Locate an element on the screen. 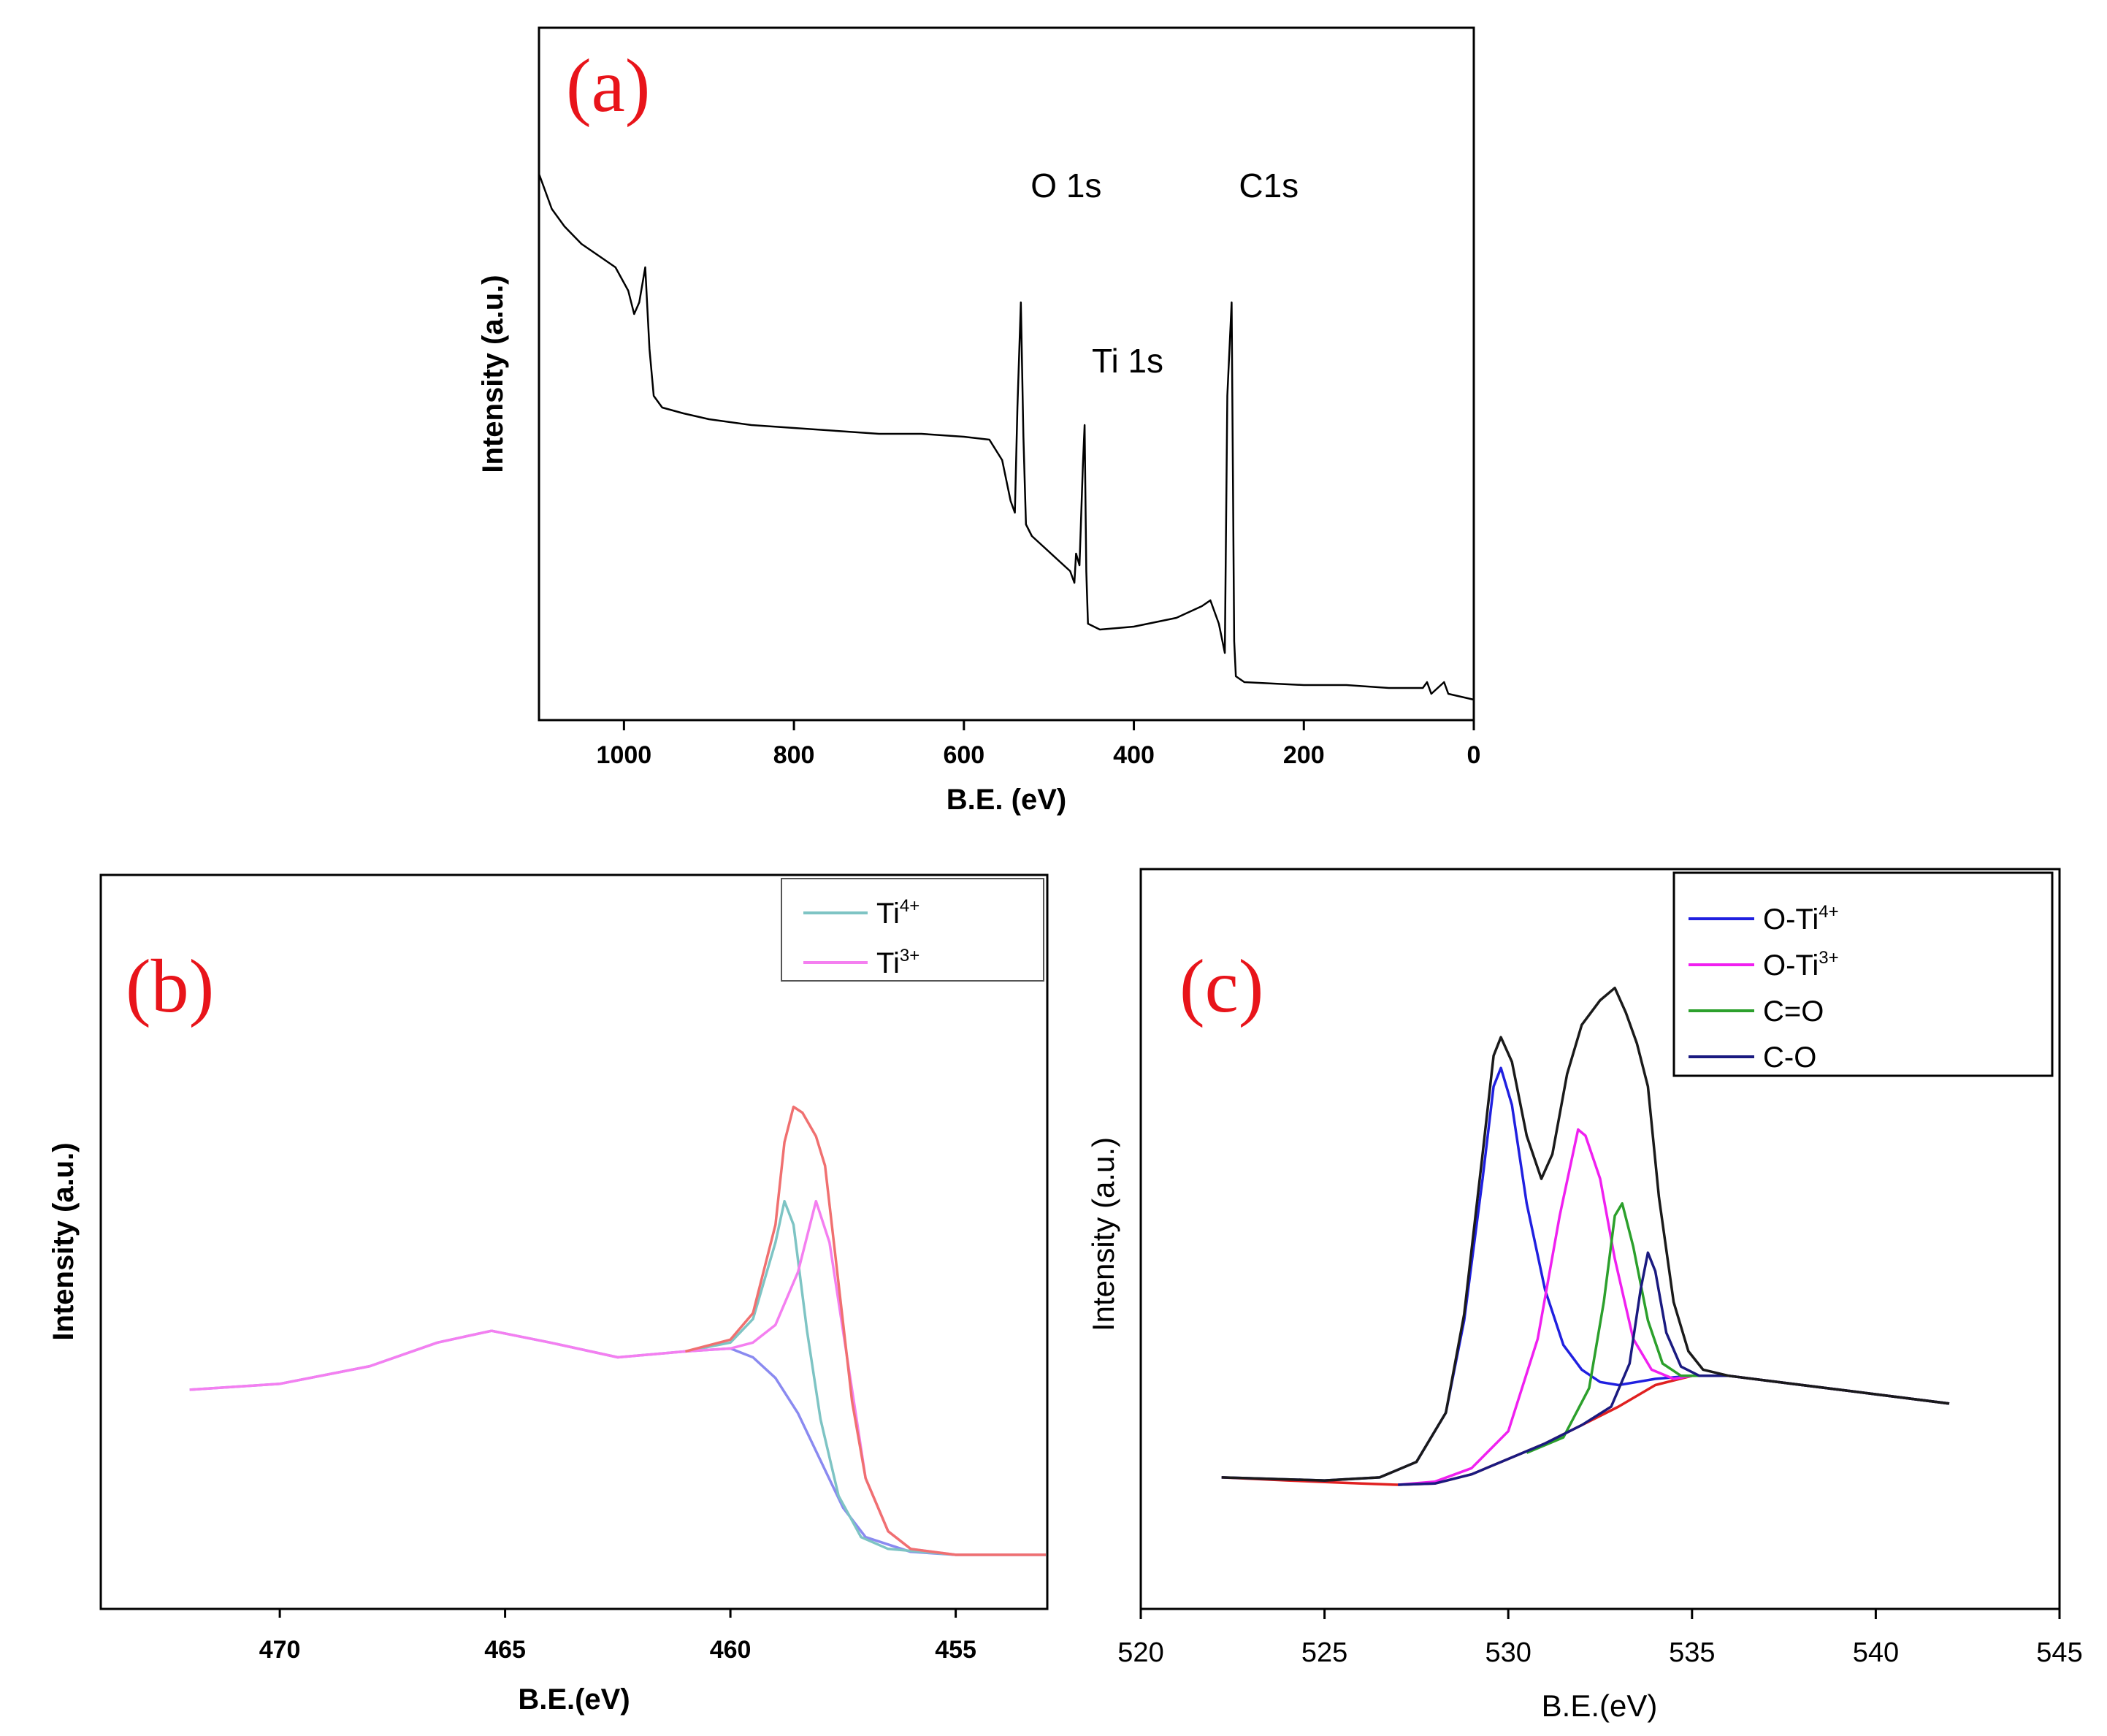 This screenshot has height=1736, width=2107. legend-label: Ti4+ is located at coordinates (897, 913).